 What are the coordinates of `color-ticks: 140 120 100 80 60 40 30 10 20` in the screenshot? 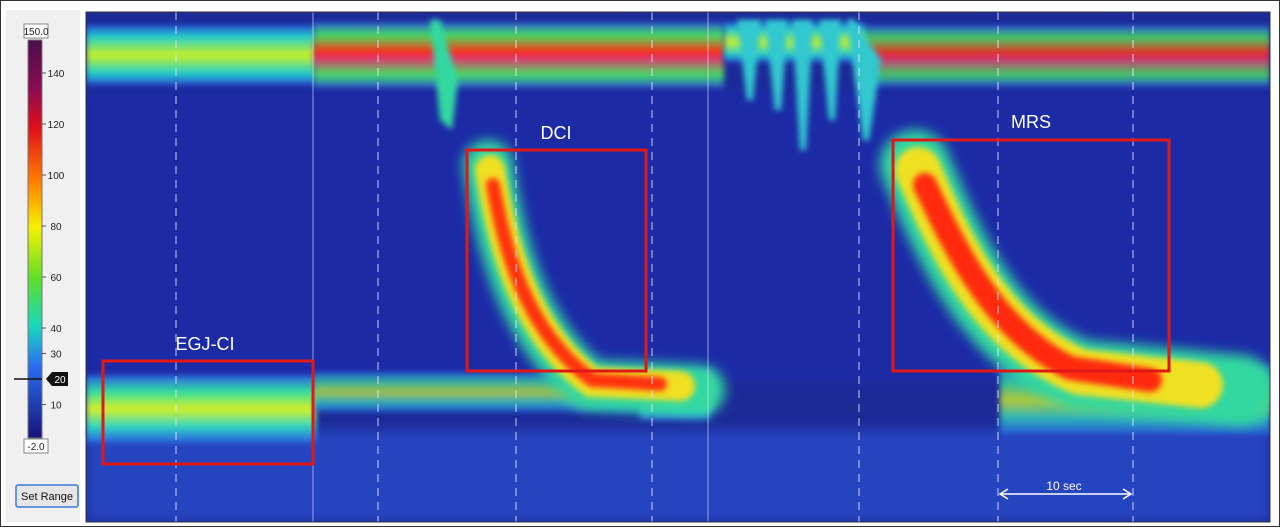 It's located at (41, 240).